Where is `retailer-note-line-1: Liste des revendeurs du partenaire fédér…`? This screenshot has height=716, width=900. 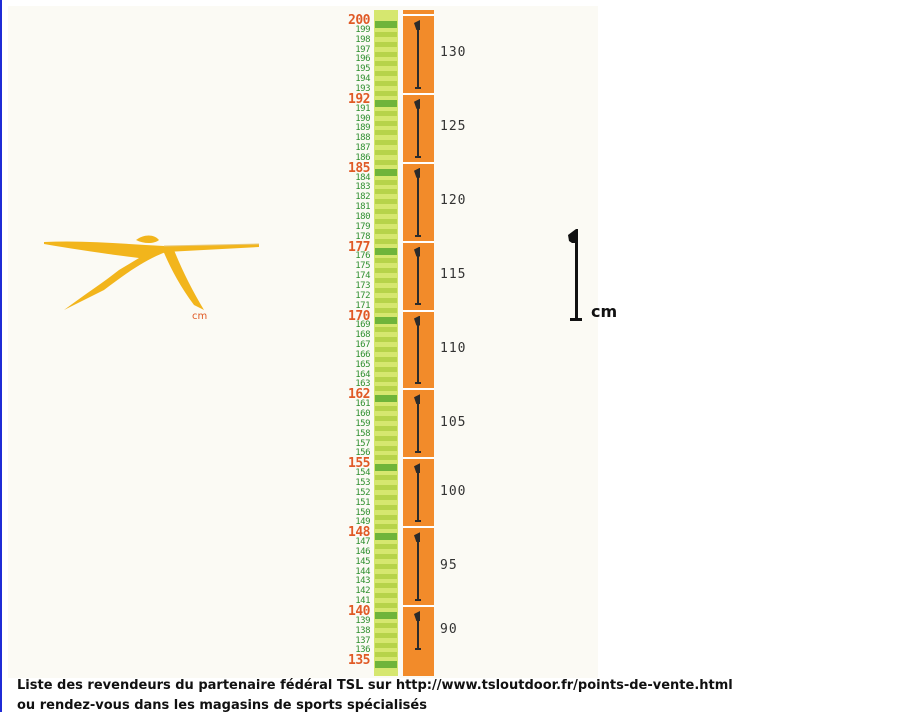
retailer-note-line-1: Liste des revendeurs du partenaire fédér… is located at coordinates (375, 685).